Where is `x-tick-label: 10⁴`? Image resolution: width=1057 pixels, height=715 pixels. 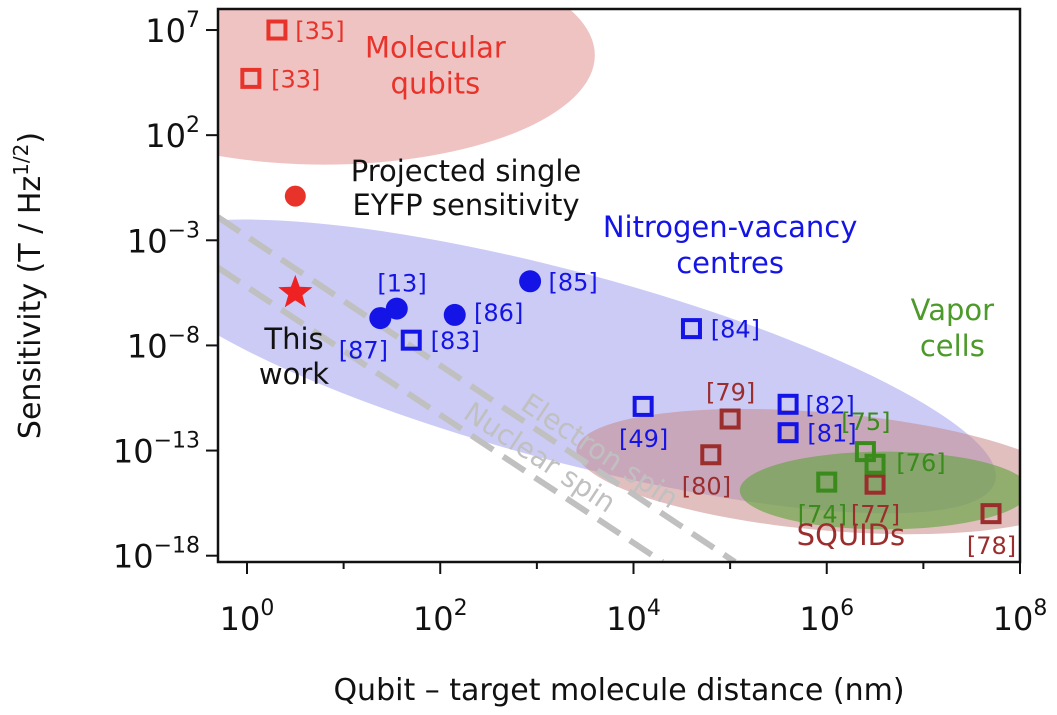
x-tick-label: 10⁴ is located at coordinates (633, 617).